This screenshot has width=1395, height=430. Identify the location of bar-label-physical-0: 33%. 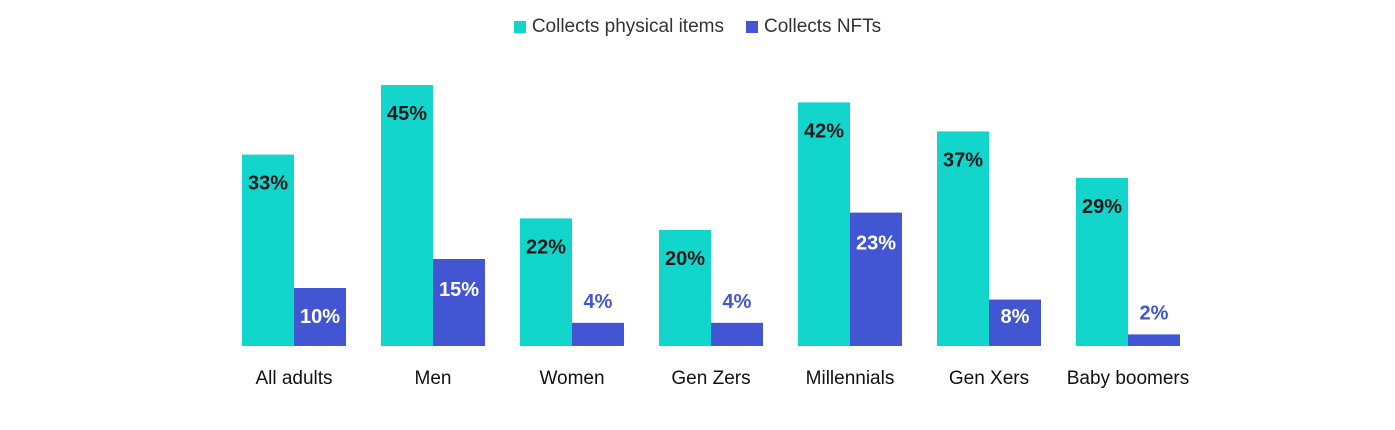
(268, 184).